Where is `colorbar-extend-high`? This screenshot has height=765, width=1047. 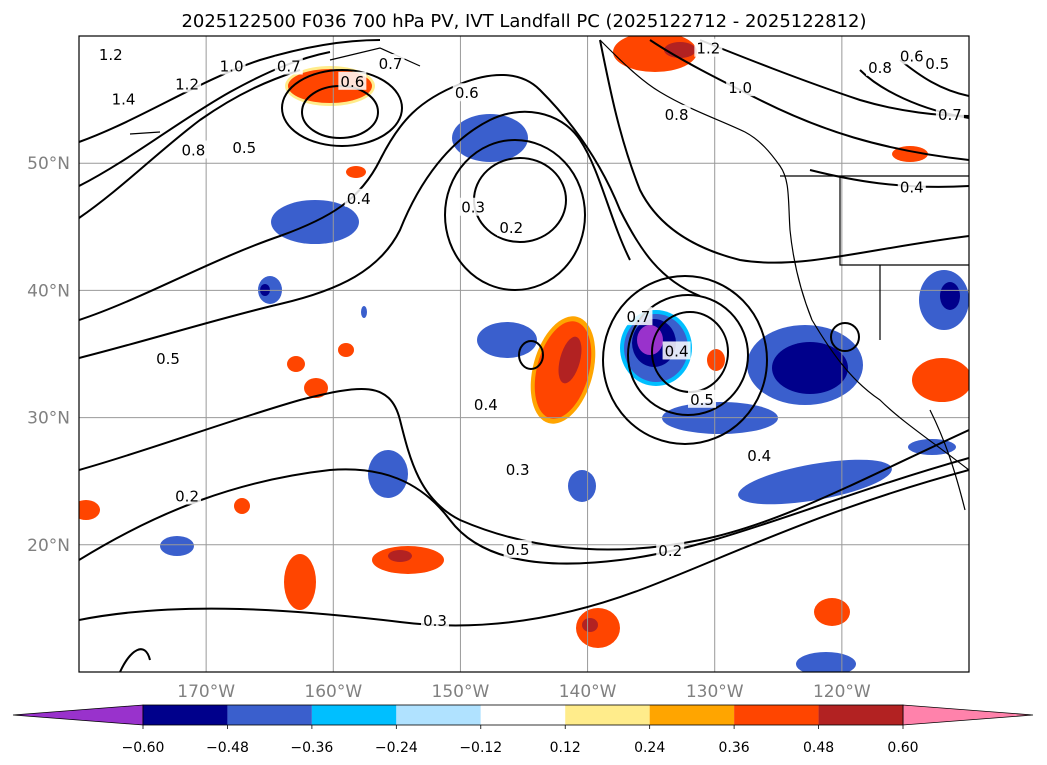 colorbar-extend-high is located at coordinates (968, 715).